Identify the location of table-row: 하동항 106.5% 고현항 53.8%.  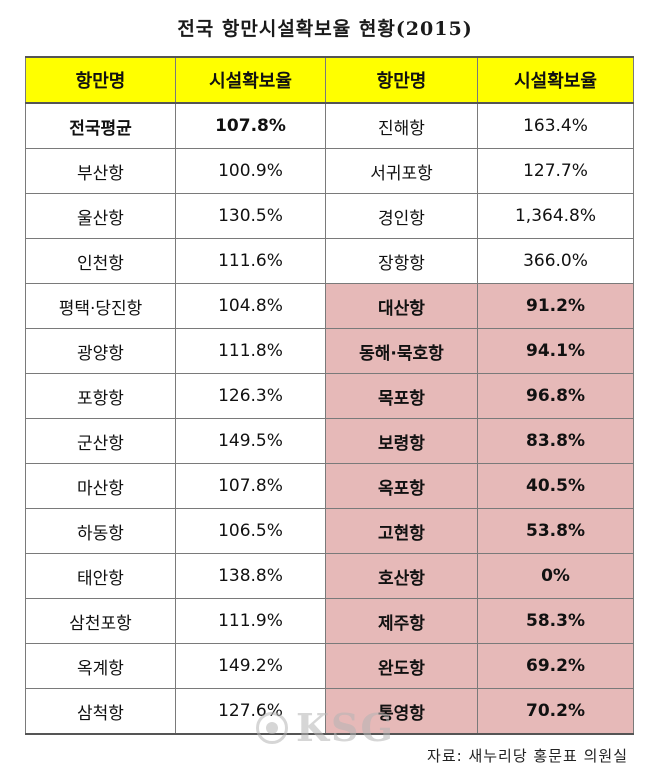
(329, 531).